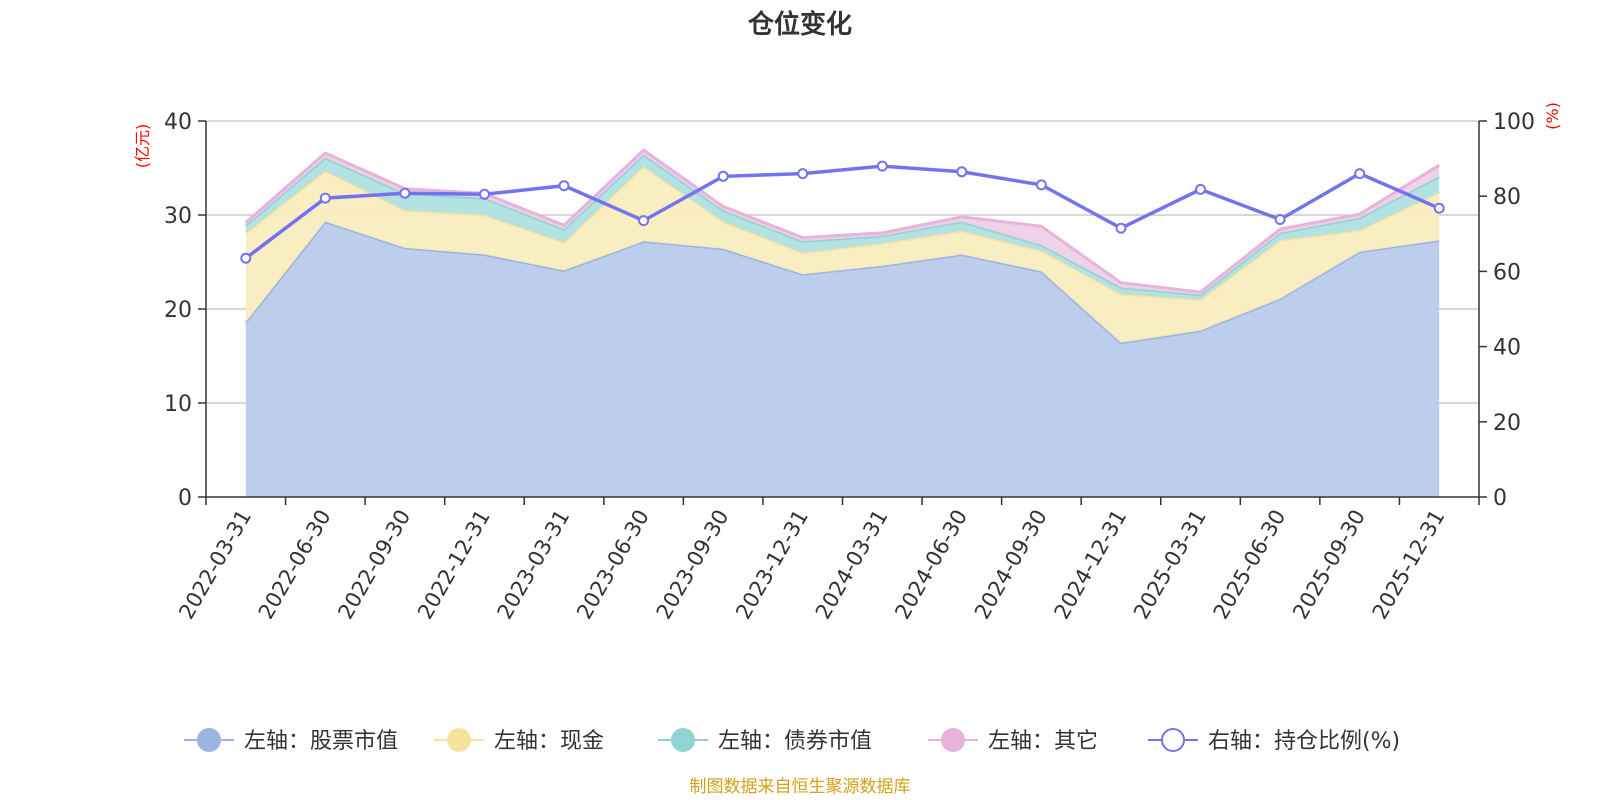 Image resolution: width=1600 pixels, height=800 pixels. Describe the element at coordinates (1250, 565) in the screenshot. I see `x-tick-label: 2025-06-30` at that location.